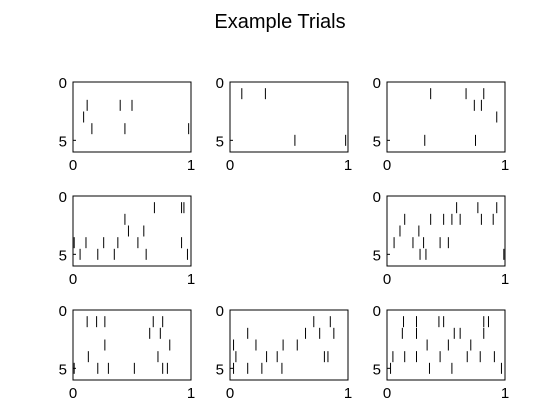 The image size is (560, 420). I want to click on raster-panel-row3-col1: 050 1, so click(127, 352).